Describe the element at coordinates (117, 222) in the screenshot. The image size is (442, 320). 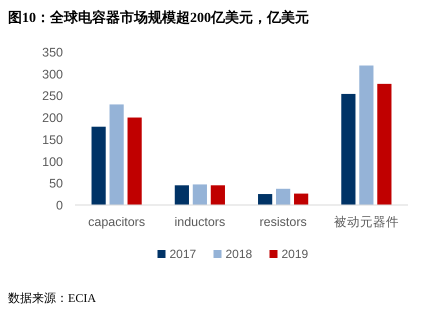
I see `x-tick-label: capacitors` at that location.